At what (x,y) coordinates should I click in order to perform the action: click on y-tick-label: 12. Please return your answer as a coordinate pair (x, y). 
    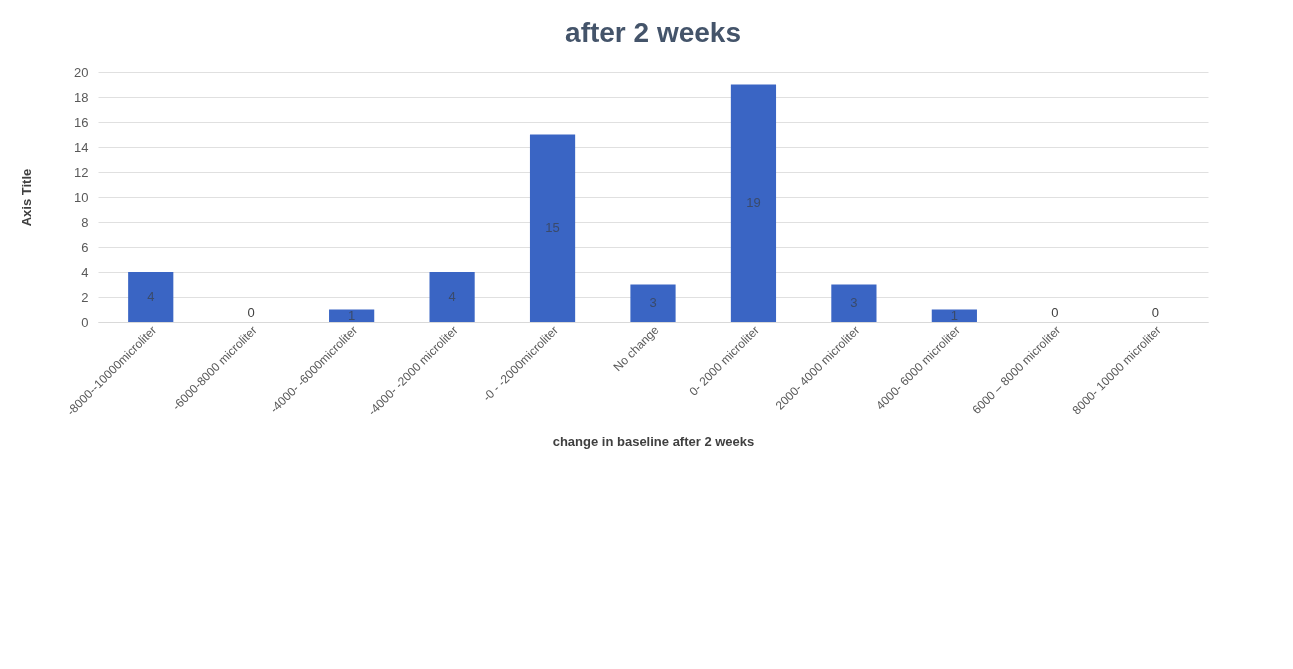
    Looking at the image, I should click on (81, 172).